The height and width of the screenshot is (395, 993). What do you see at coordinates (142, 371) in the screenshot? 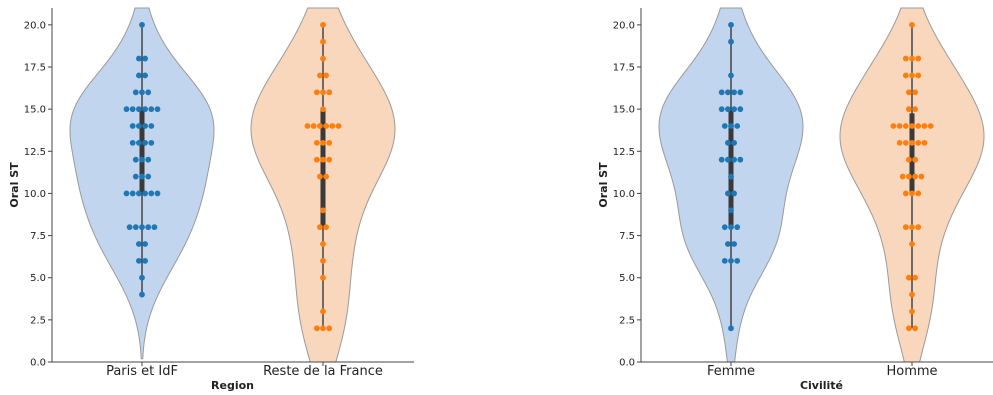
I see `x-tick-label: Paris et IdF` at bounding box center [142, 371].